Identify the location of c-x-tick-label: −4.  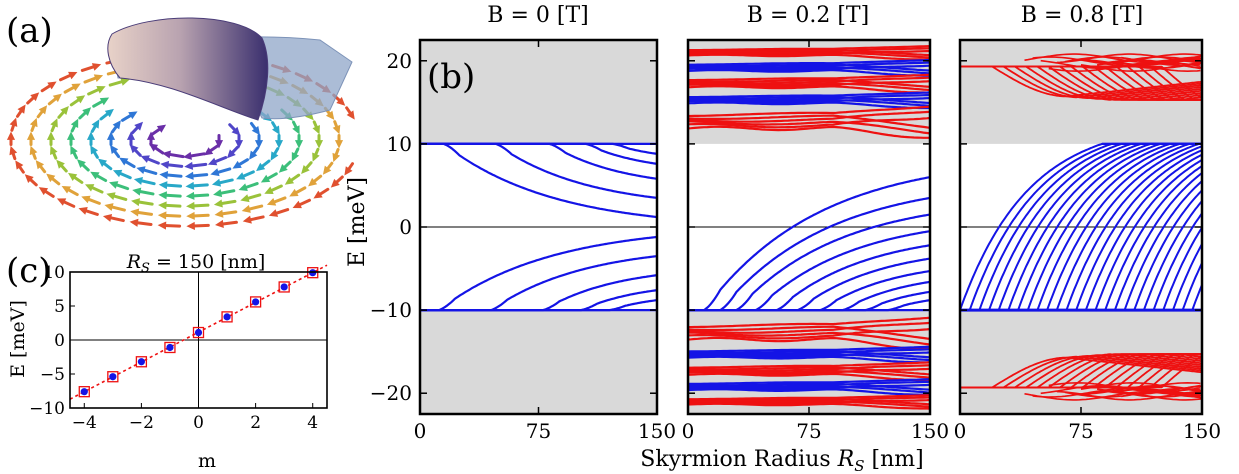
(84, 423).